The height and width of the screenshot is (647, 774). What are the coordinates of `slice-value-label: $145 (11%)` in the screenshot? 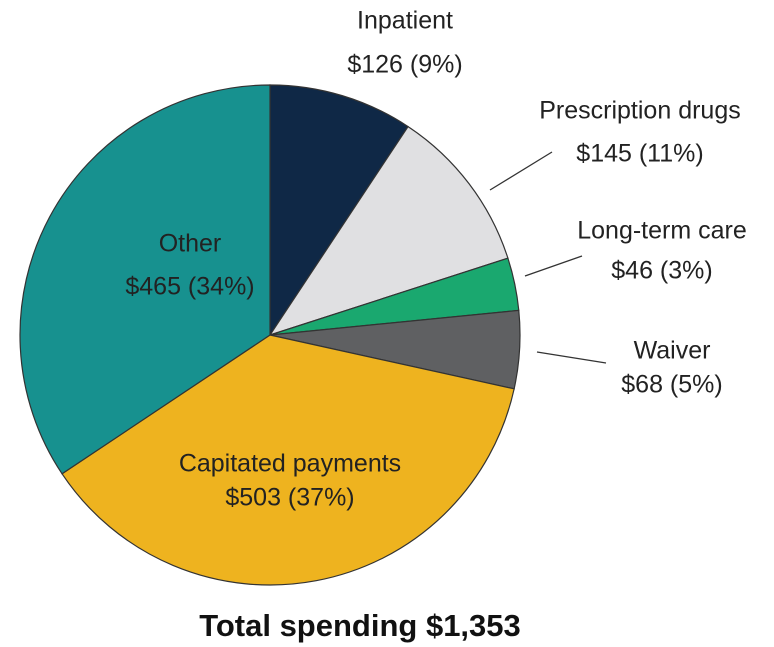 It's located at (639, 154).